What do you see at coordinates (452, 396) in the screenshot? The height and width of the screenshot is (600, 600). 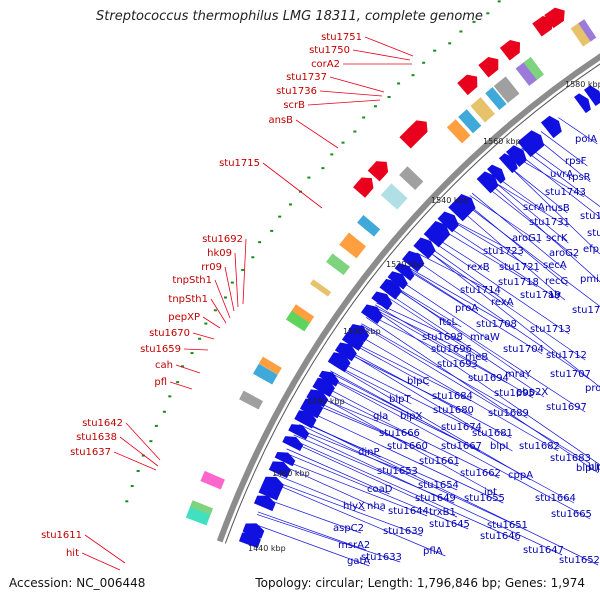 I see `right-gene-label: stu1684` at bounding box center [452, 396].